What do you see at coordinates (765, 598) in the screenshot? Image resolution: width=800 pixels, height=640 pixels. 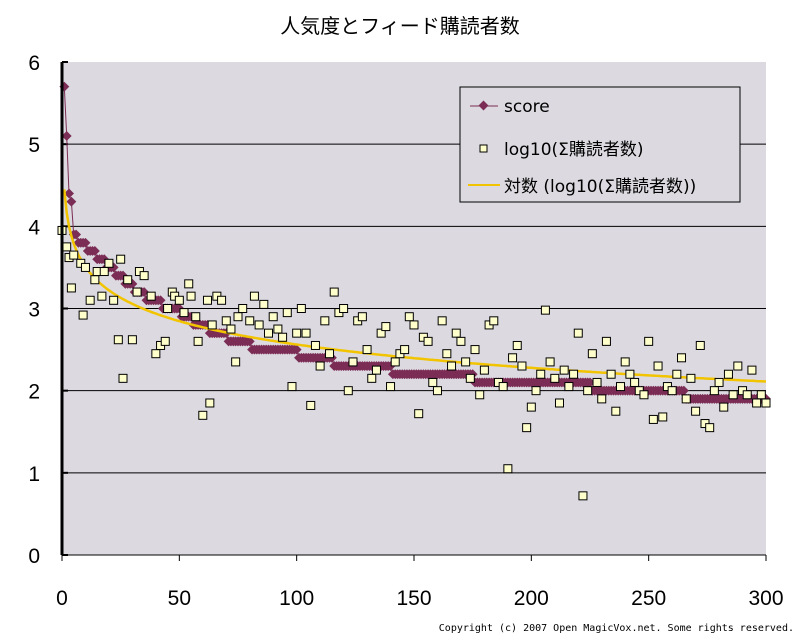 I see `x-tick-label: 300` at bounding box center [765, 598].